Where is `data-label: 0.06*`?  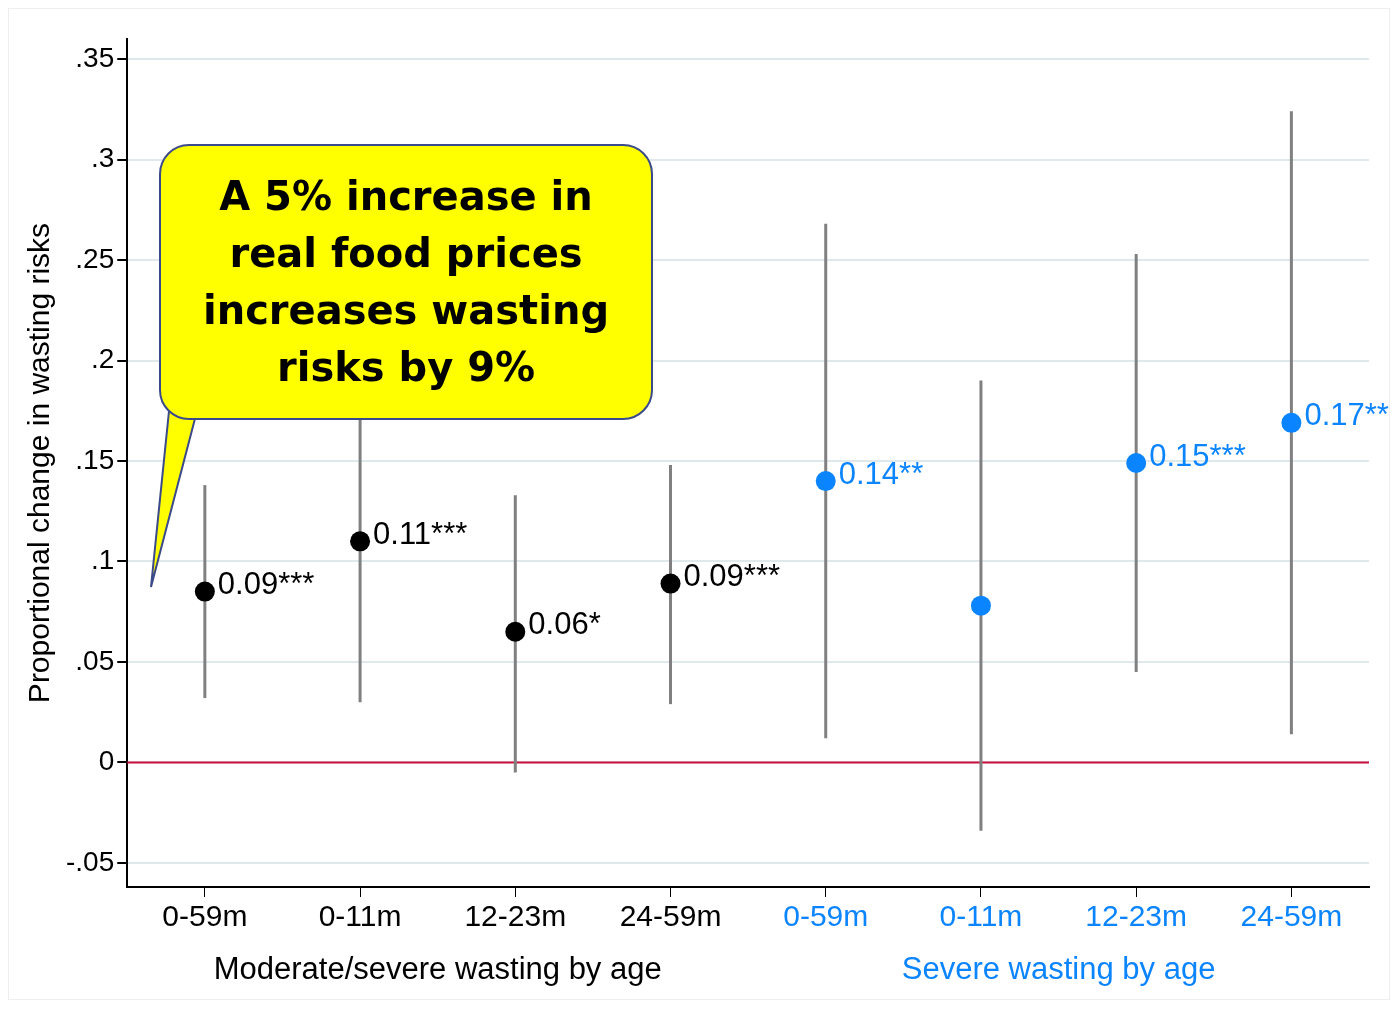
data-label: 0.06* is located at coordinates (564, 624).